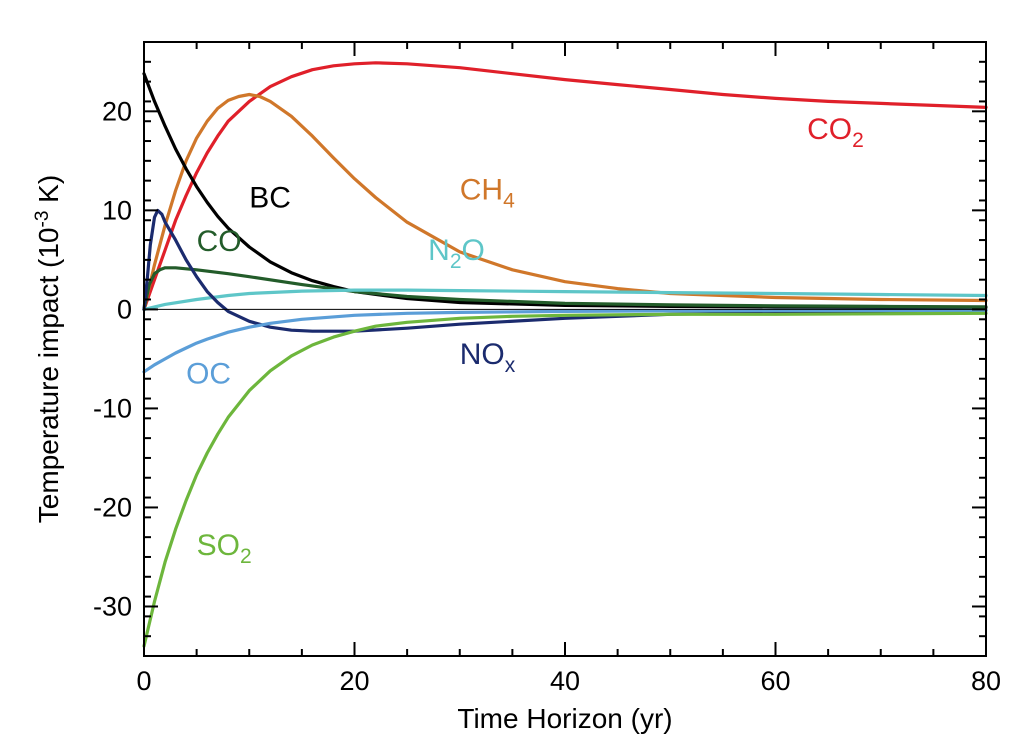 The width and height of the screenshot is (1029, 754). Describe the element at coordinates (456, 253) in the screenshot. I see `series-label-n2o: N2O` at that location.